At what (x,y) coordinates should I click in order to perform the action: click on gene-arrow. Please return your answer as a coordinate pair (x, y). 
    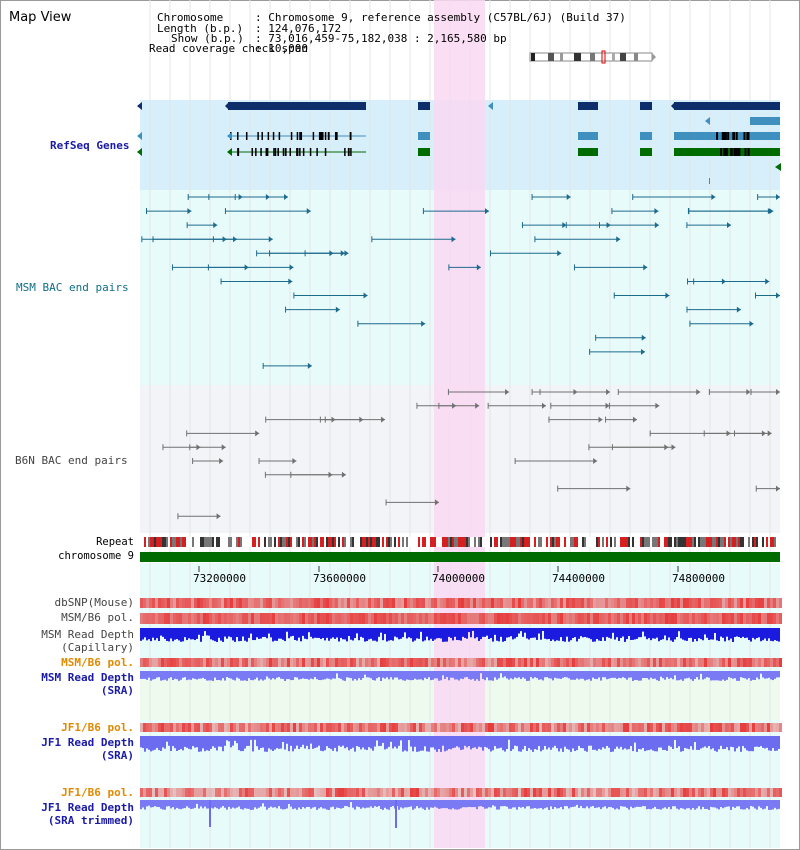
    Looking at the image, I should click on (229, 152).